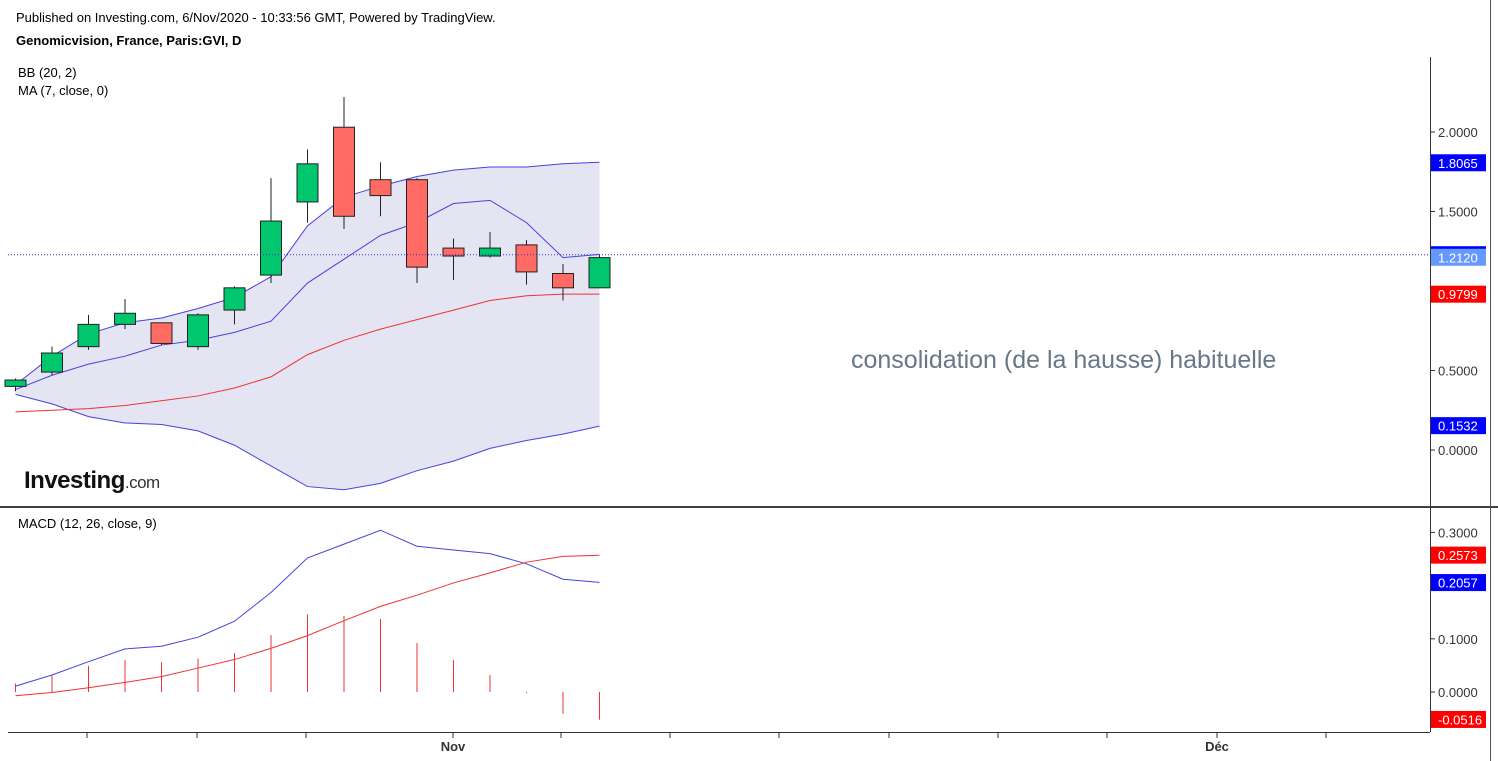 This screenshot has width=1498, height=761. I want to click on price-badge: 0.9799, so click(1458, 294).